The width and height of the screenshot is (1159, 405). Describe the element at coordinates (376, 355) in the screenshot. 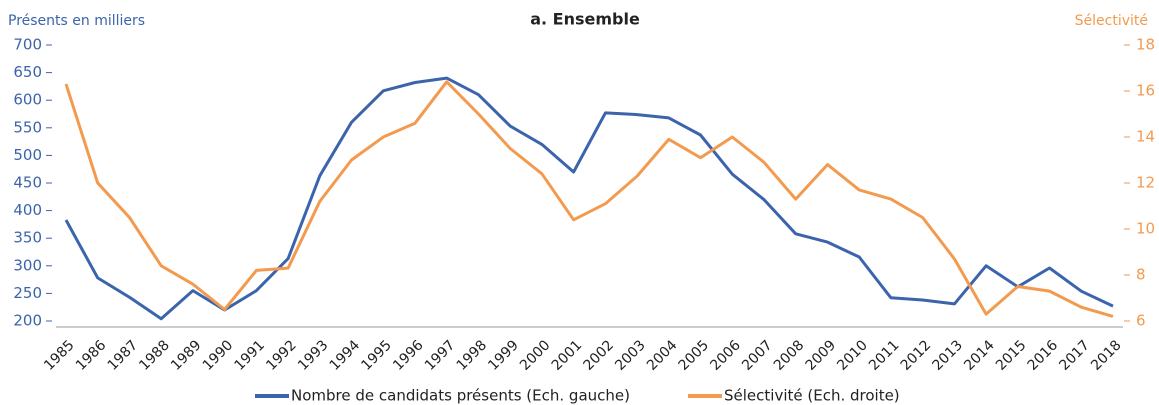

I see `x-tick-label: 1995` at that location.